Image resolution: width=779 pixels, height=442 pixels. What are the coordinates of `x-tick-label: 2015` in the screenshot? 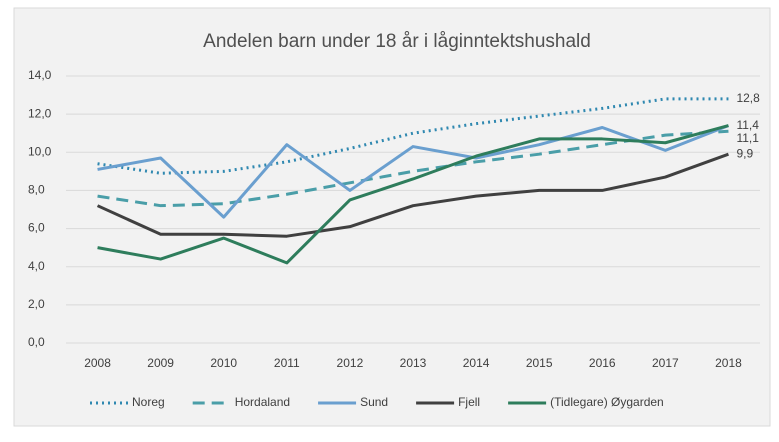 It's located at (539, 363).